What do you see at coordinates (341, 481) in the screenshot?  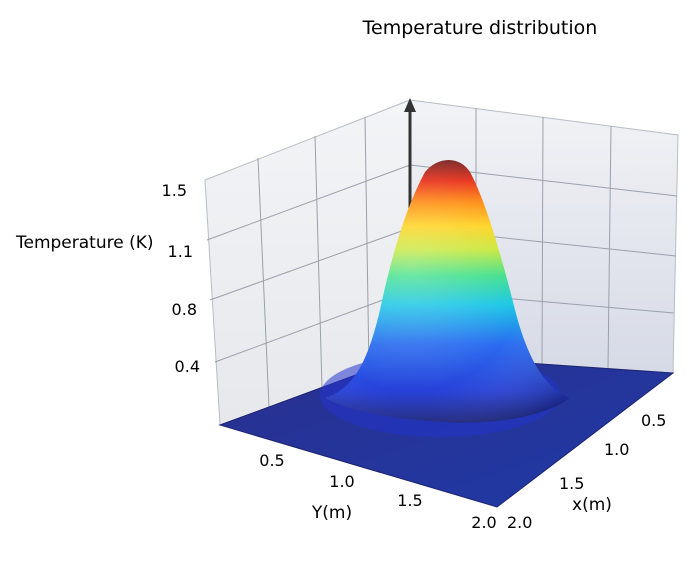 I see `y-tick-label: 1.0` at bounding box center [341, 481].